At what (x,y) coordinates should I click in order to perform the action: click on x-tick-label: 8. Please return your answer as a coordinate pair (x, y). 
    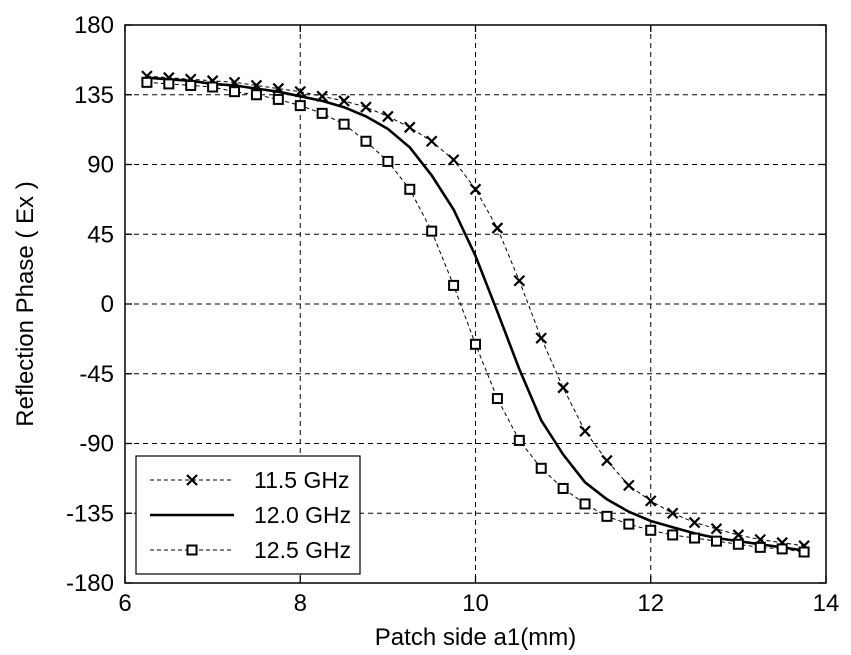
    Looking at the image, I should click on (300, 603).